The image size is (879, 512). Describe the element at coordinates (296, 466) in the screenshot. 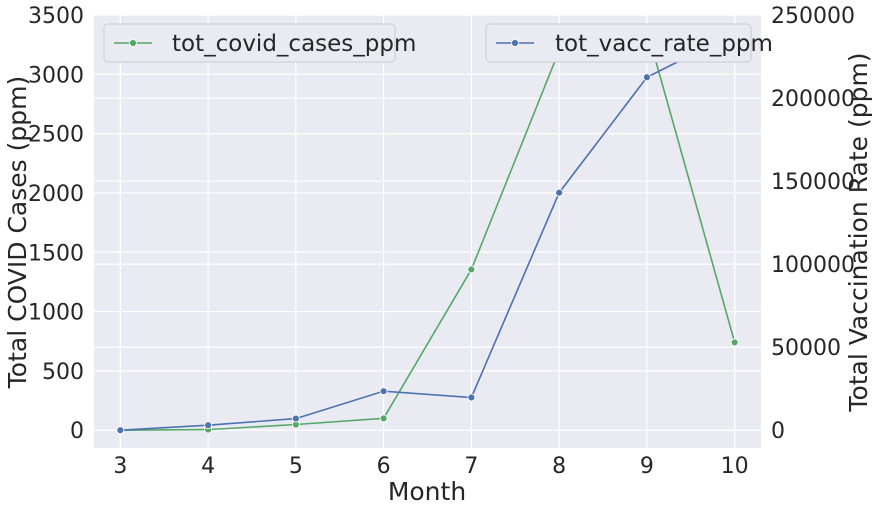

I see `x-tick-label: 5` at that location.